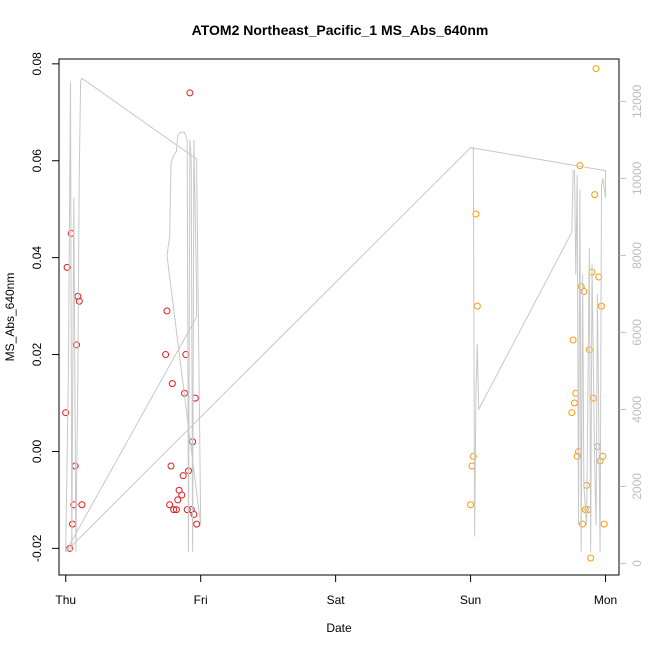  Describe the element at coordinates (37, 64) in the screenshot. I see `y-tick-label: 0.08` at that location.